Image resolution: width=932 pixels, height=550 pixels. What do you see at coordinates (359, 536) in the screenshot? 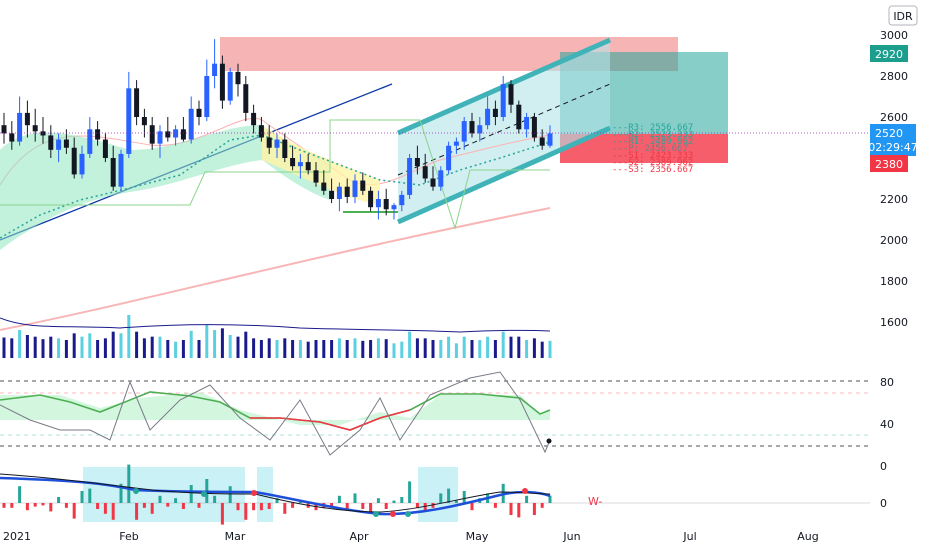
I see `time-tick-label: Apr` at bounding box center [359, 536].